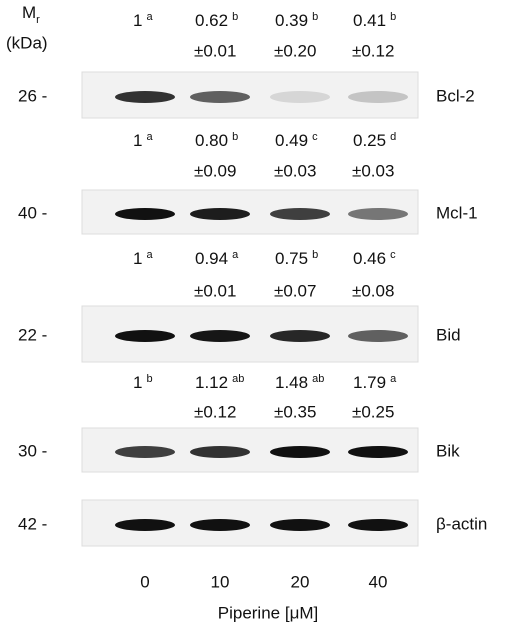 This screenshot has height=634, width=526. Describe the element at coordinates (32, 212) in the screenshot. I see `mw-label: 40 -` at that location.